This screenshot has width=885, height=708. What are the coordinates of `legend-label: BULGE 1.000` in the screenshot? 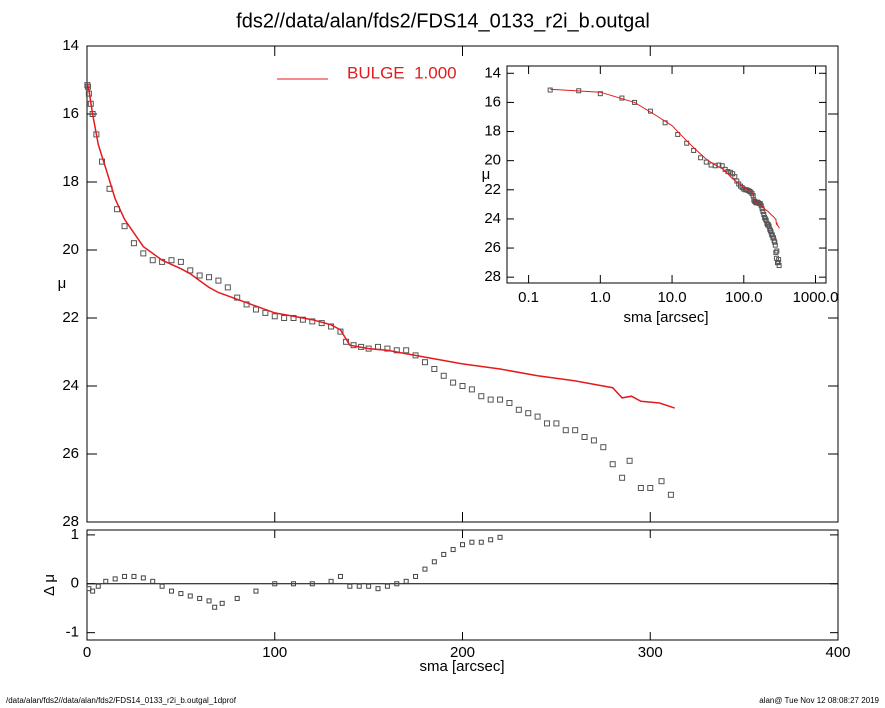 It's located at (402, 72).